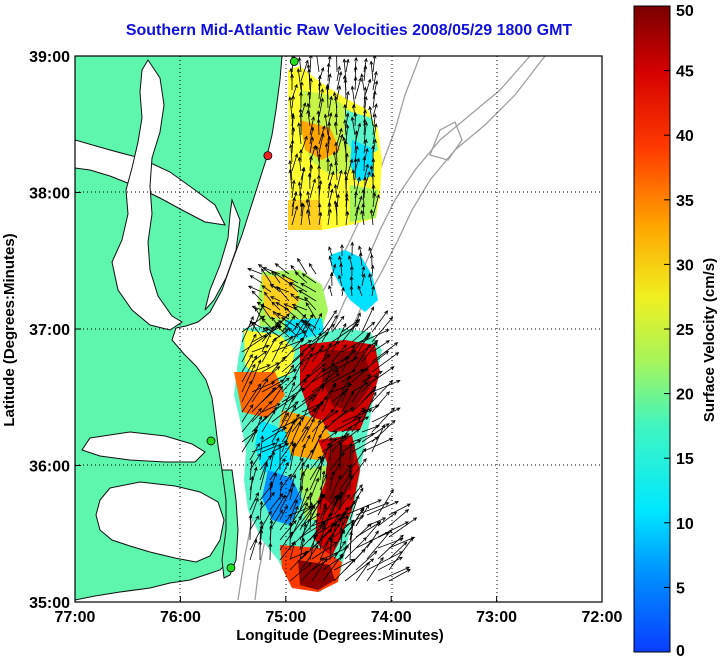 The height and width of the screenshot is (659, 724). What do you see at coordinates (49, 467) in the screenshot?
I see `y-tick-label: 36:00` at bounding box center [49, 467].